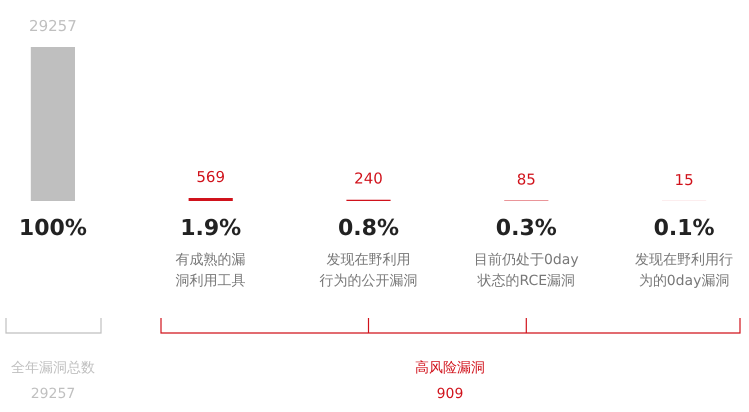  Describe the element at coordinates (450, 368) in the screenshot. I see `text: 高风险漏洞` at that location.